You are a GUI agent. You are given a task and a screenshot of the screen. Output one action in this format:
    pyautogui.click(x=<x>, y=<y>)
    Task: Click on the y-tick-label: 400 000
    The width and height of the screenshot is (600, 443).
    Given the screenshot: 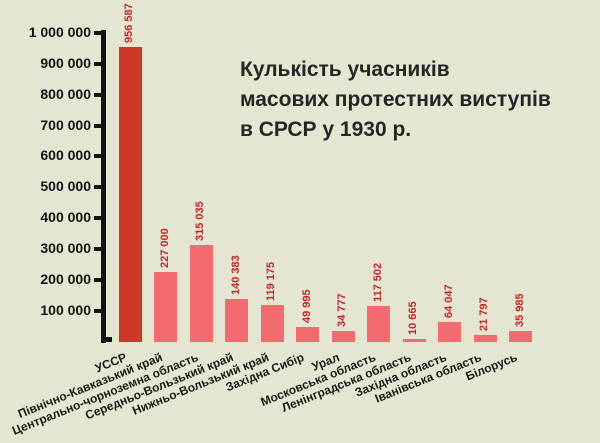 What is the action you would take?
    pyautogui.click(x=65, y=217)
    